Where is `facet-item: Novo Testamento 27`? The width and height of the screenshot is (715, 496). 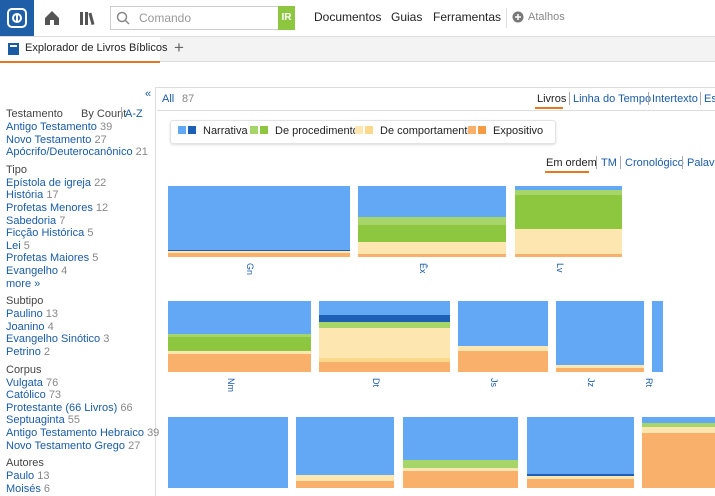
facet-item: Novo Testamento 27 is located at coordinates (56, 140).